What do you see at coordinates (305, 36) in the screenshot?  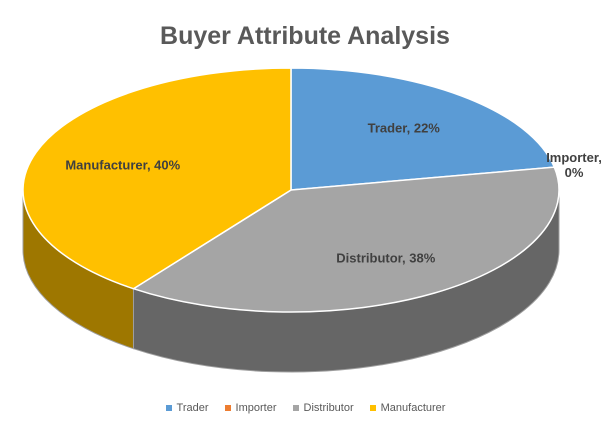 I see `chart-title: Buyer Attribute Analysis` at bounding box center [305, 36].